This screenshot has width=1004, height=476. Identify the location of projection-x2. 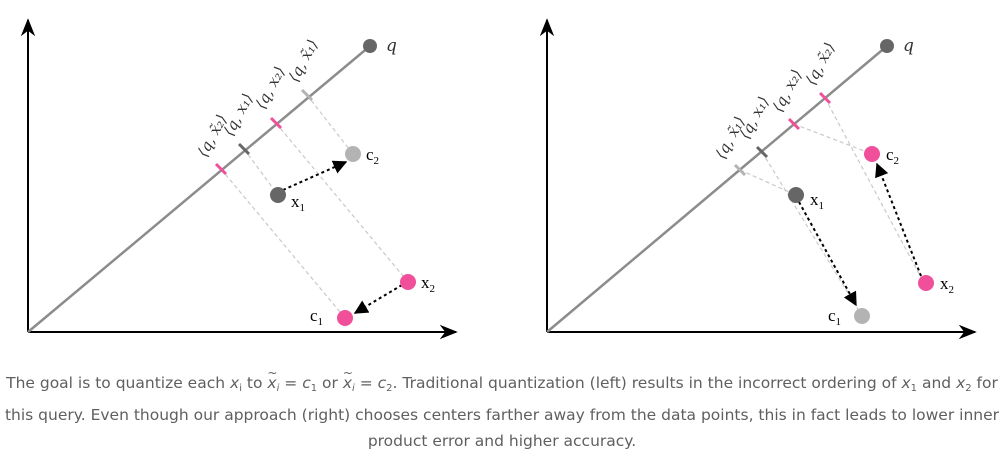
(833, 139).